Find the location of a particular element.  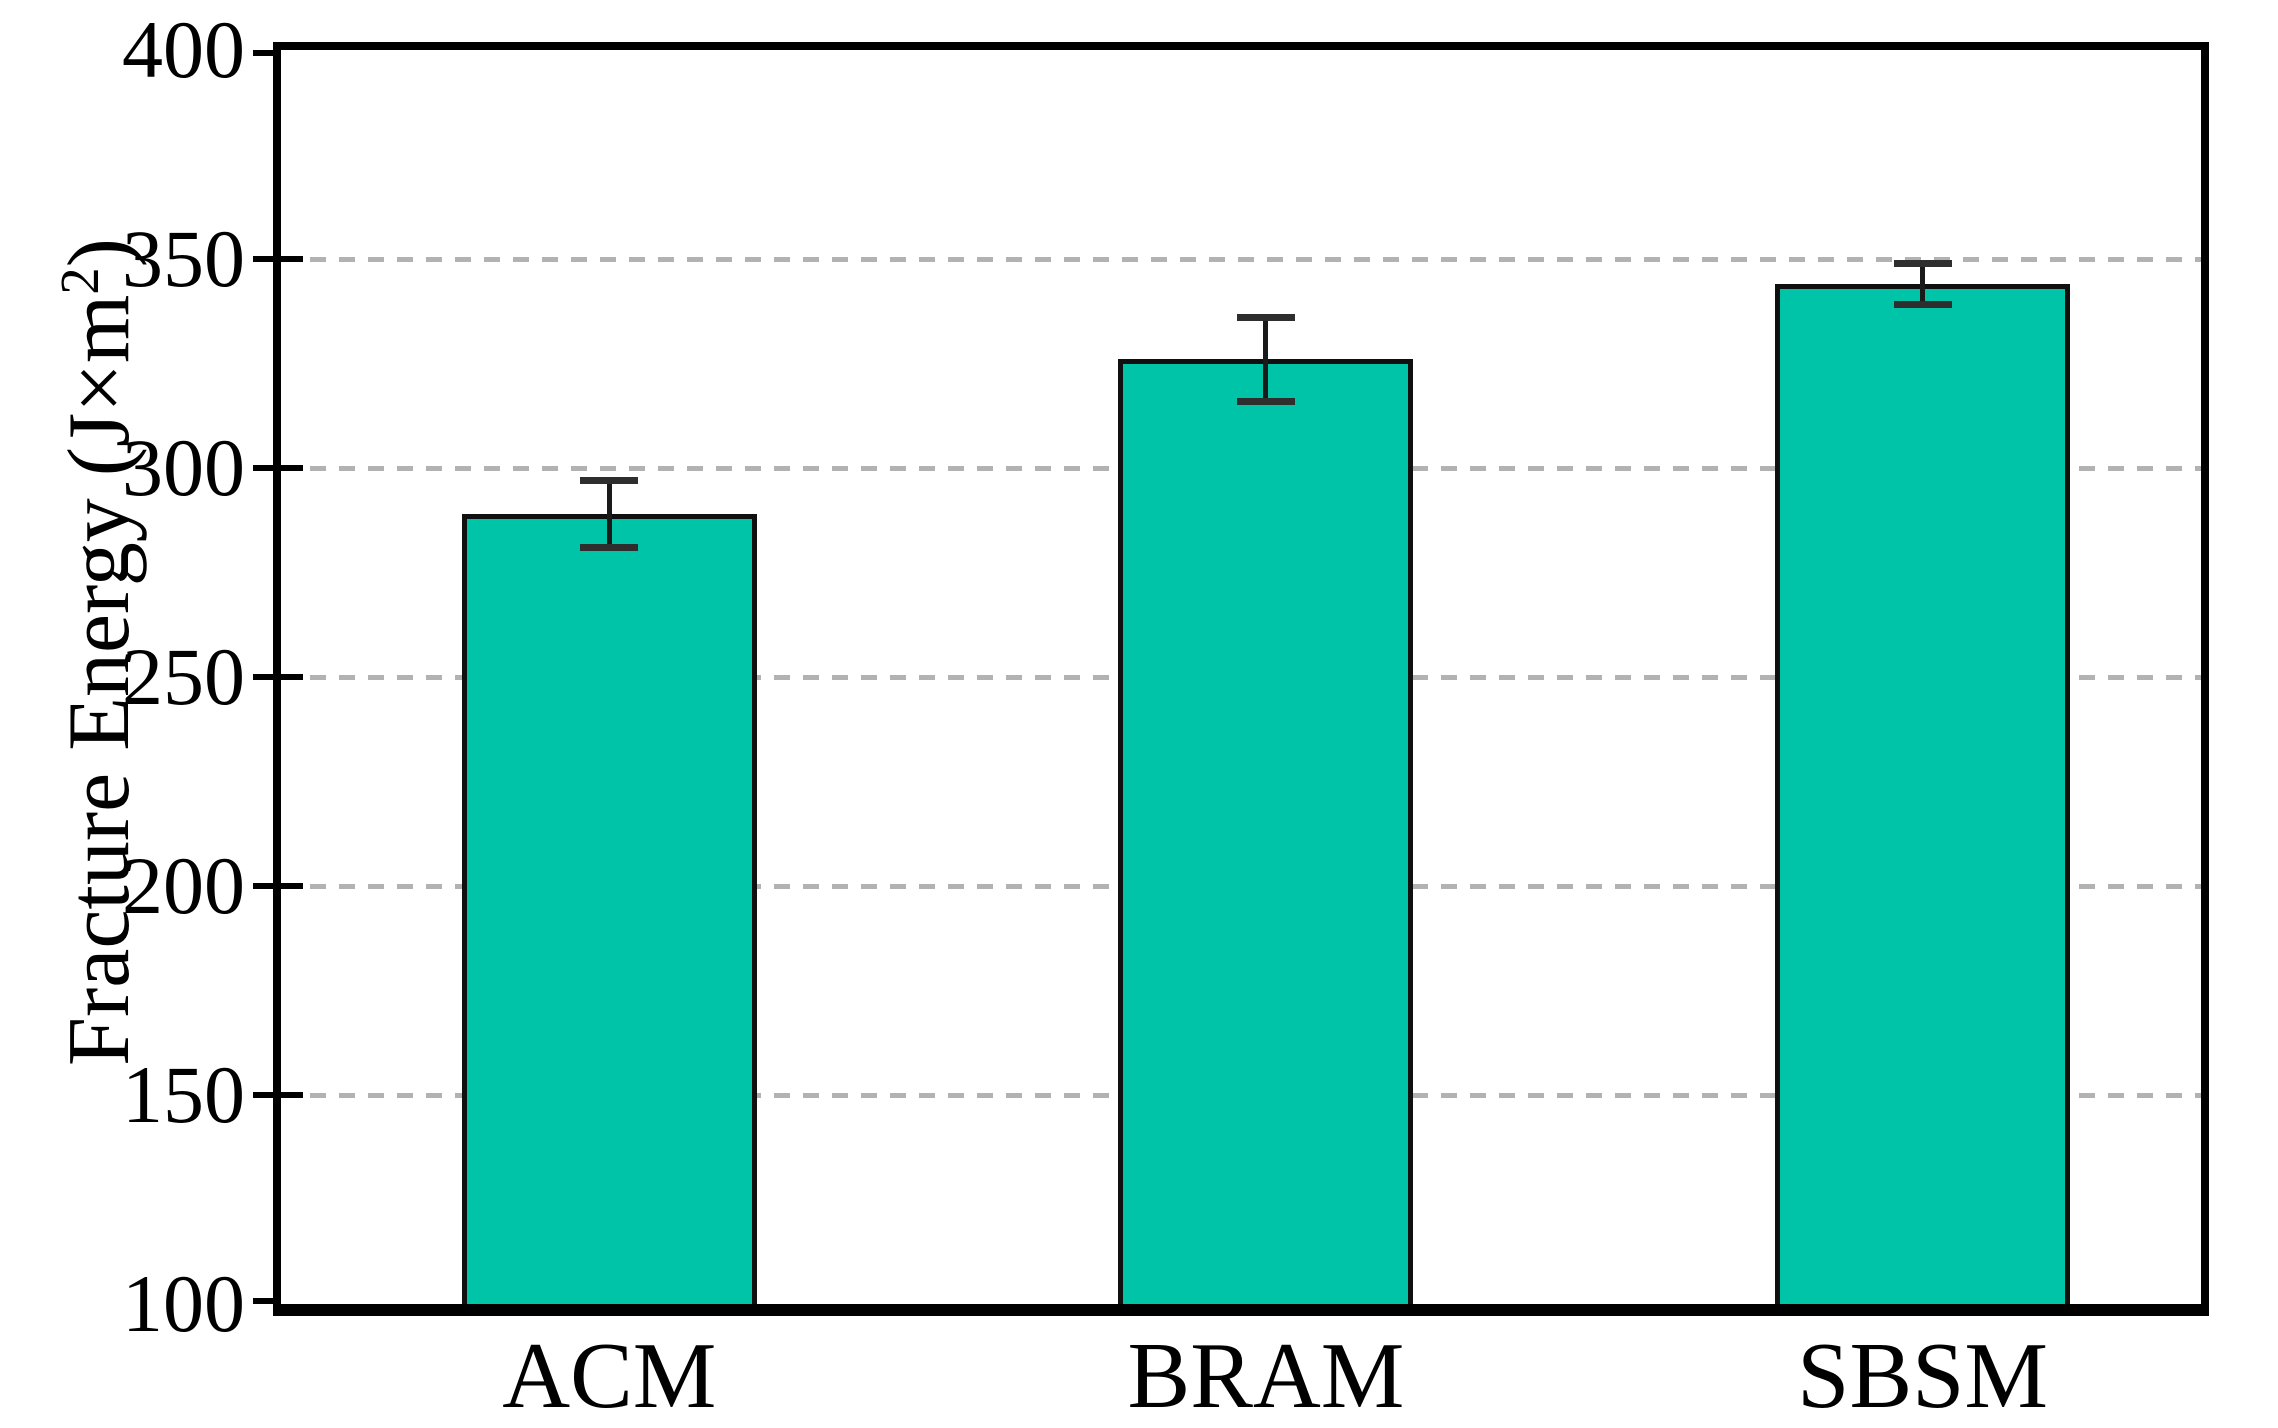

y-tick-label-400: 400 is located at coordinates (183, 49).